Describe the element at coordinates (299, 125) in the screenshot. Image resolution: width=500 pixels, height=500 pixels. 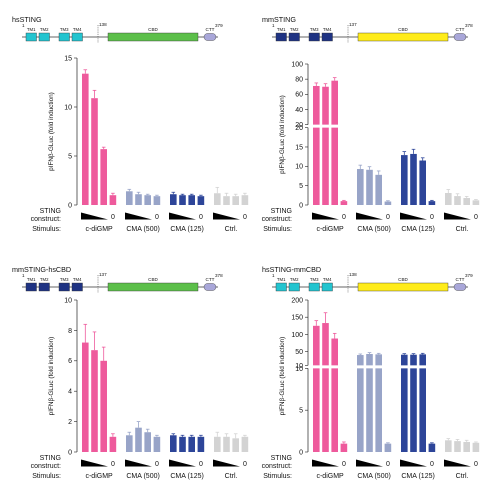
I see `y-tick-label: 20` at that location.